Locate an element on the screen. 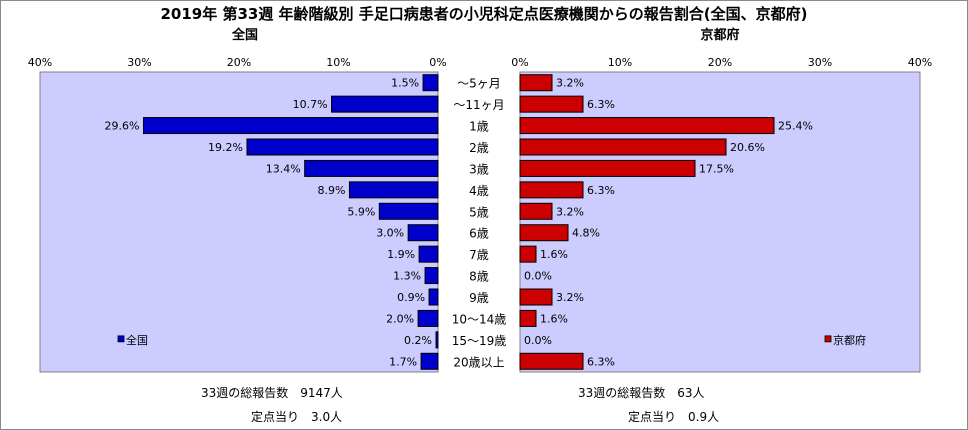 The image size is (968, 430). kyoto-legend-swatch is located at coordinates (828, 339).